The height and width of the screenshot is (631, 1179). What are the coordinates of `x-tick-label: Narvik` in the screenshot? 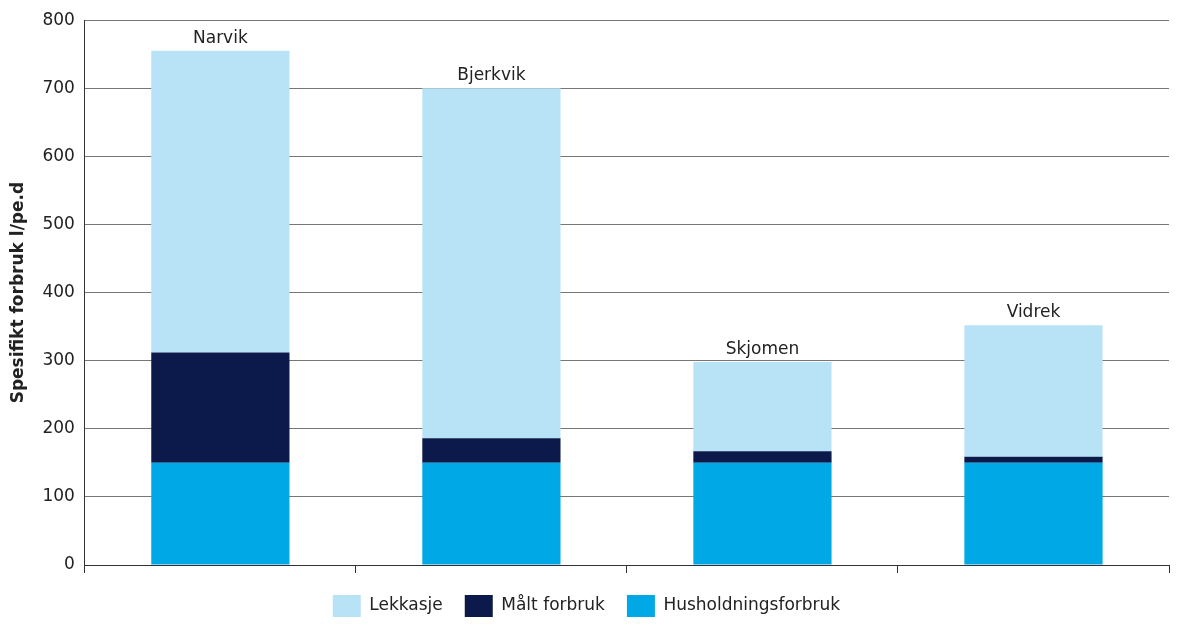 It's located at (220, 36).